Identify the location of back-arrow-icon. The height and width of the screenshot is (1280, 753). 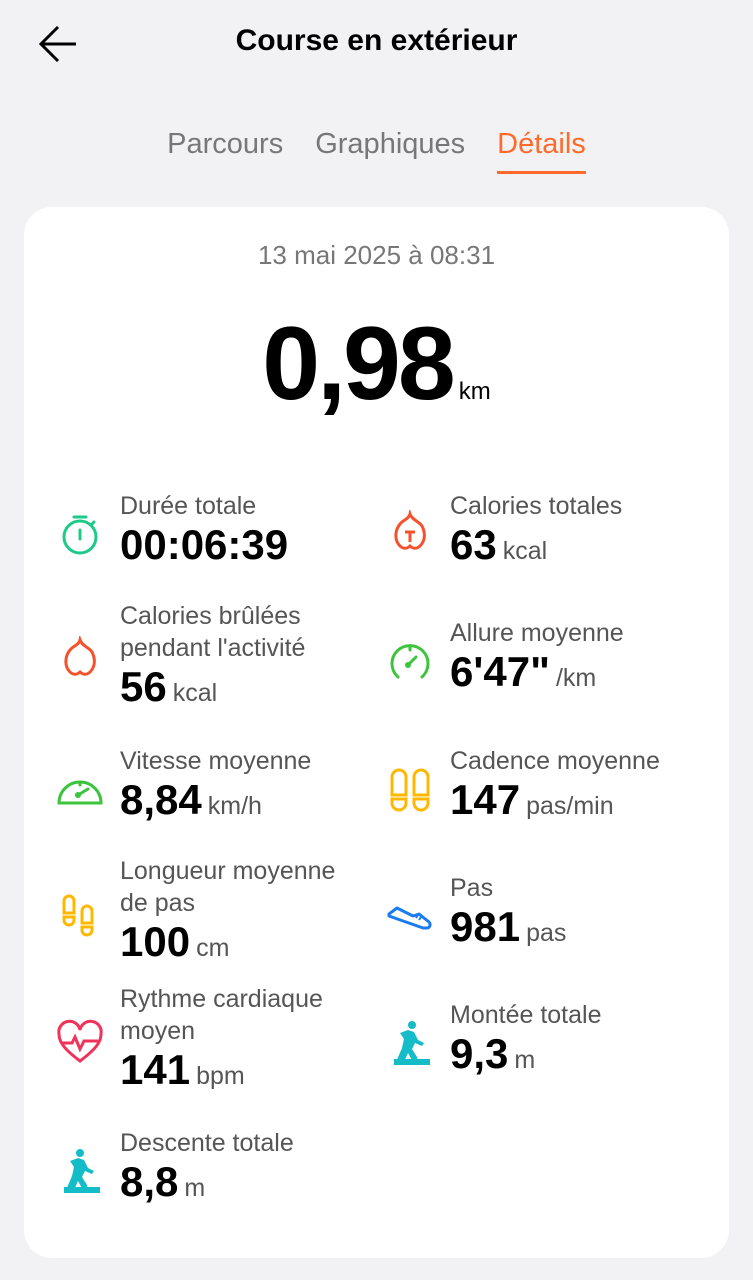
(58, 44).